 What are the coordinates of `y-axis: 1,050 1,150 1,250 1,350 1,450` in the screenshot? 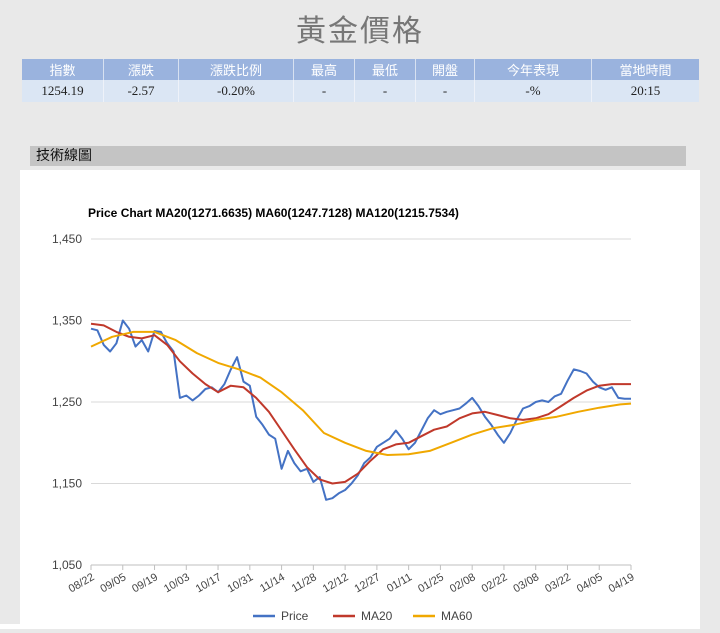 It's located at (67, 402).